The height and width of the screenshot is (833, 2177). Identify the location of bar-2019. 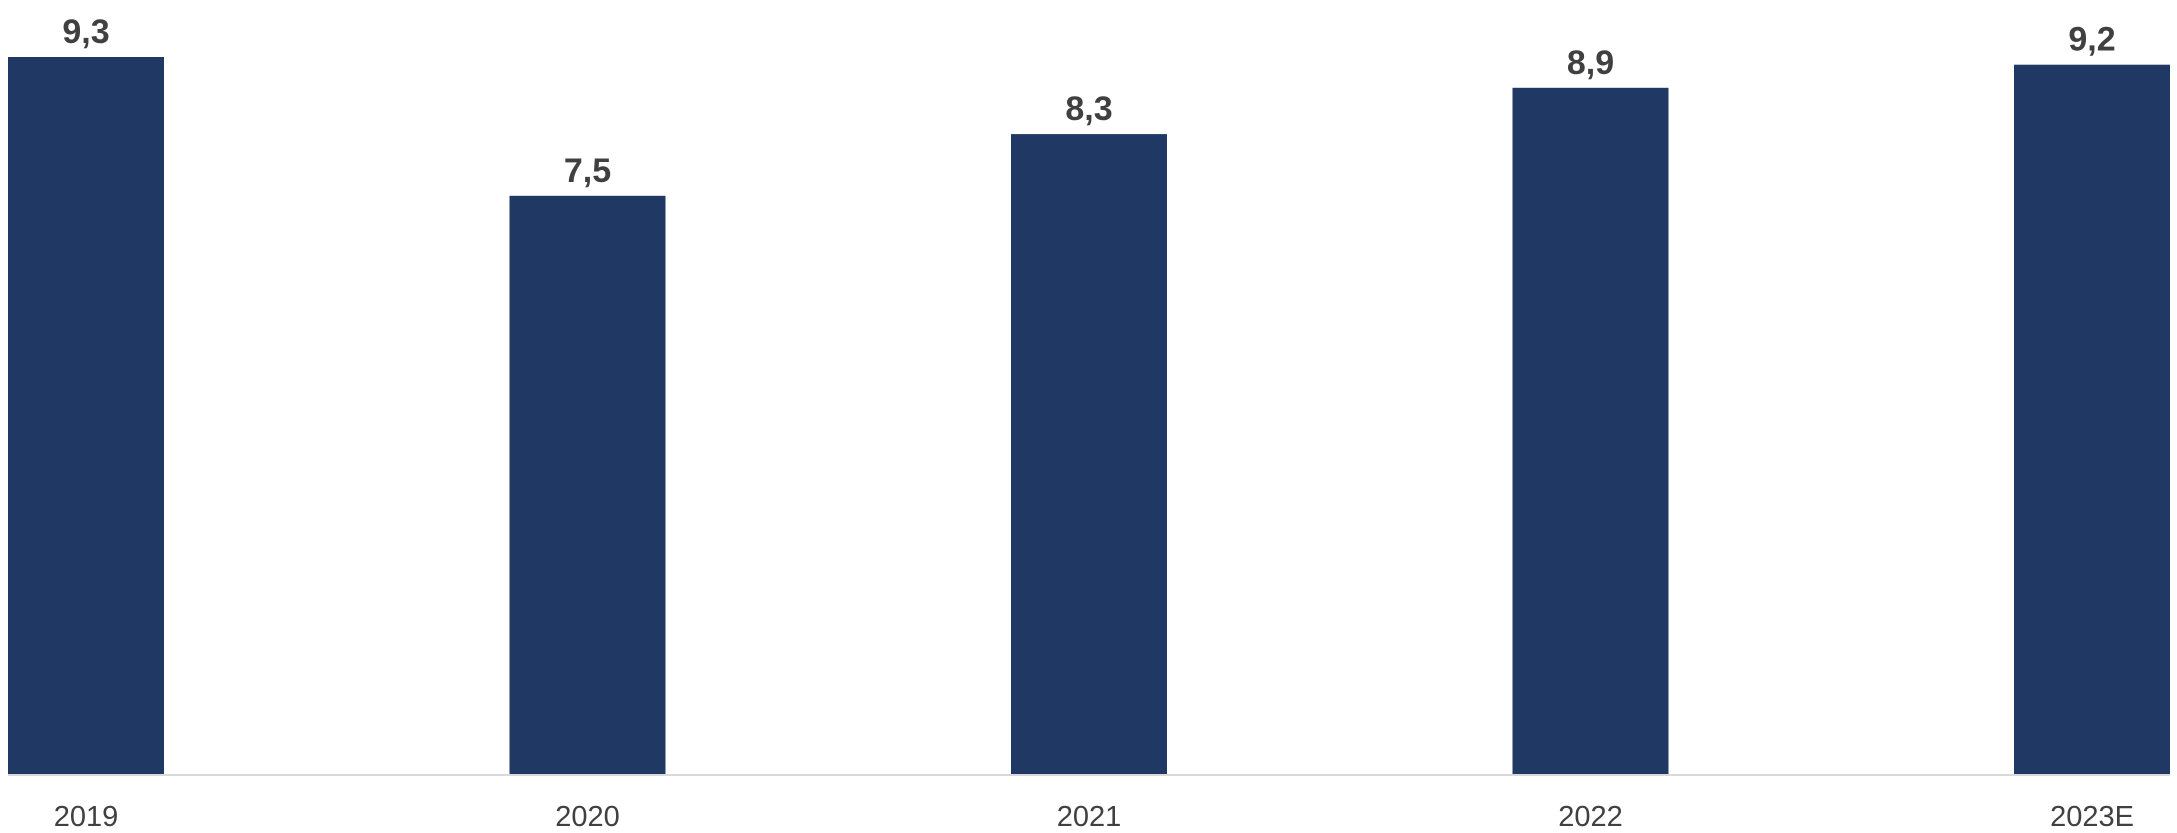
(86, 415).